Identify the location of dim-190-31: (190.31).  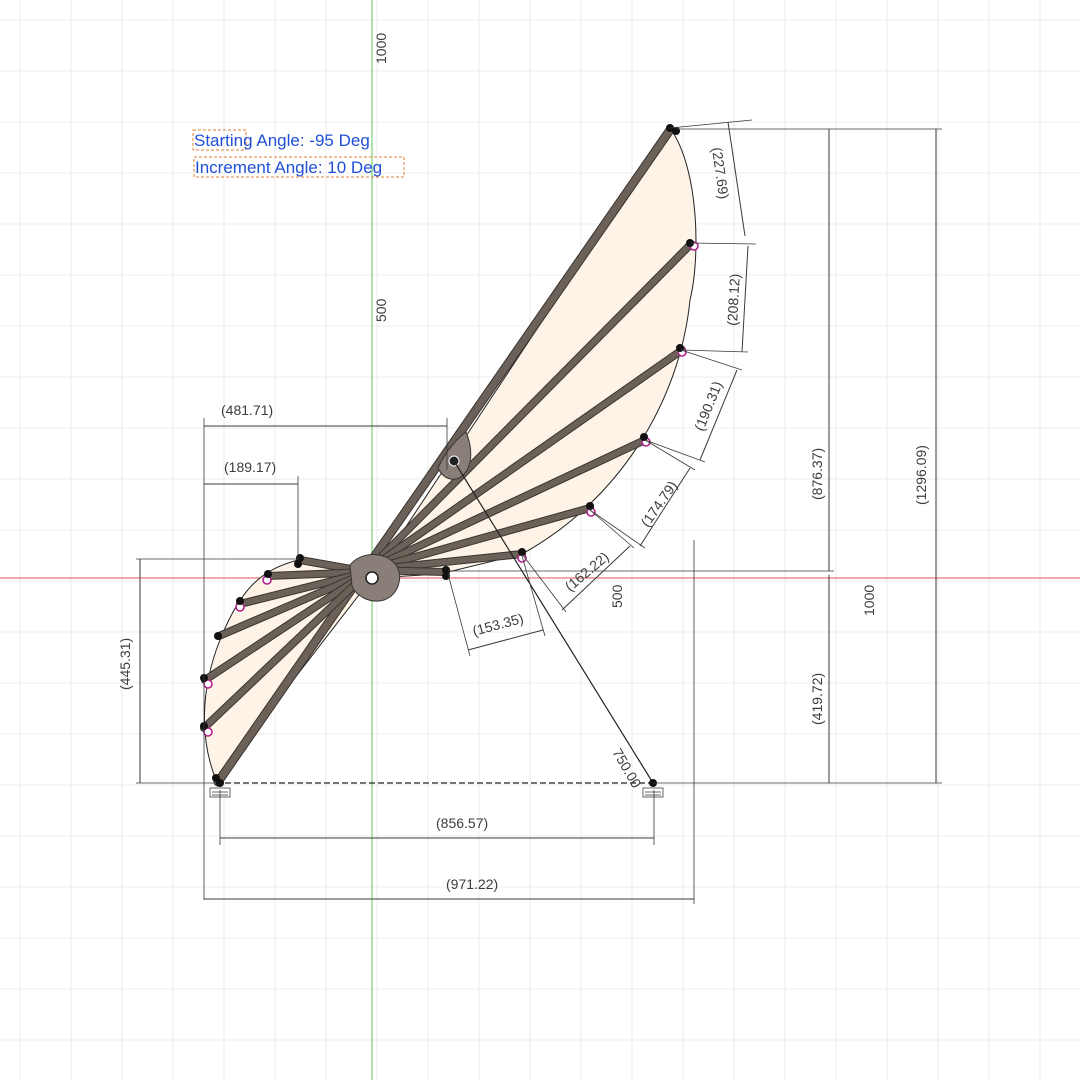
(708, 406).